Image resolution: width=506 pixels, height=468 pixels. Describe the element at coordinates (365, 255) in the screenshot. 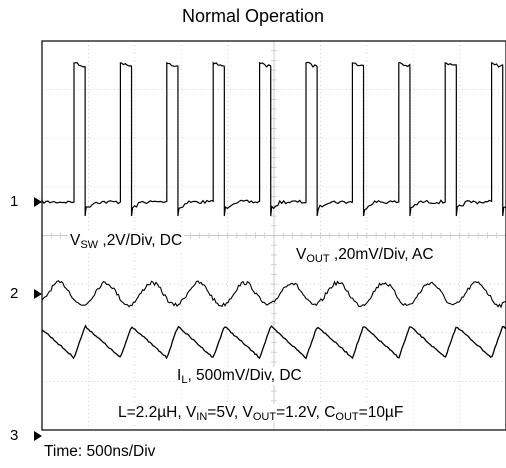

I see `vout-label: VOUT ,20mV/Div, AC` at that location.